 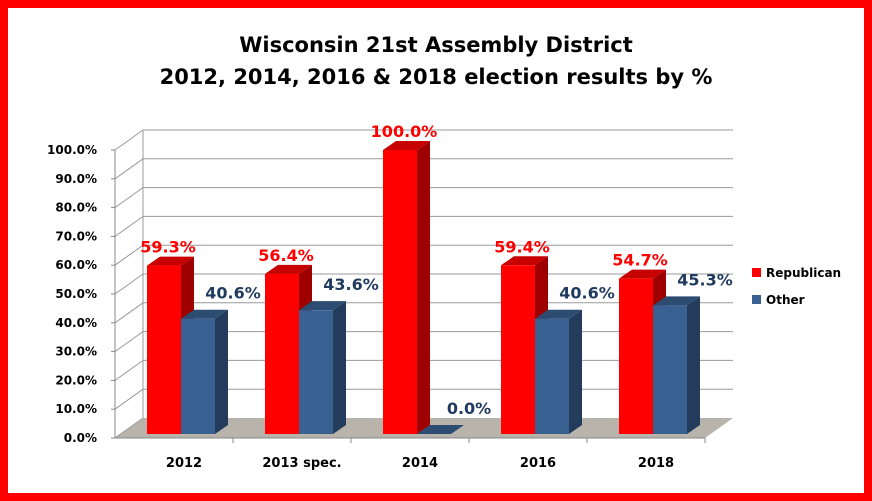 I want to click on data-label: 54.7%, so click(x=640, y=260).